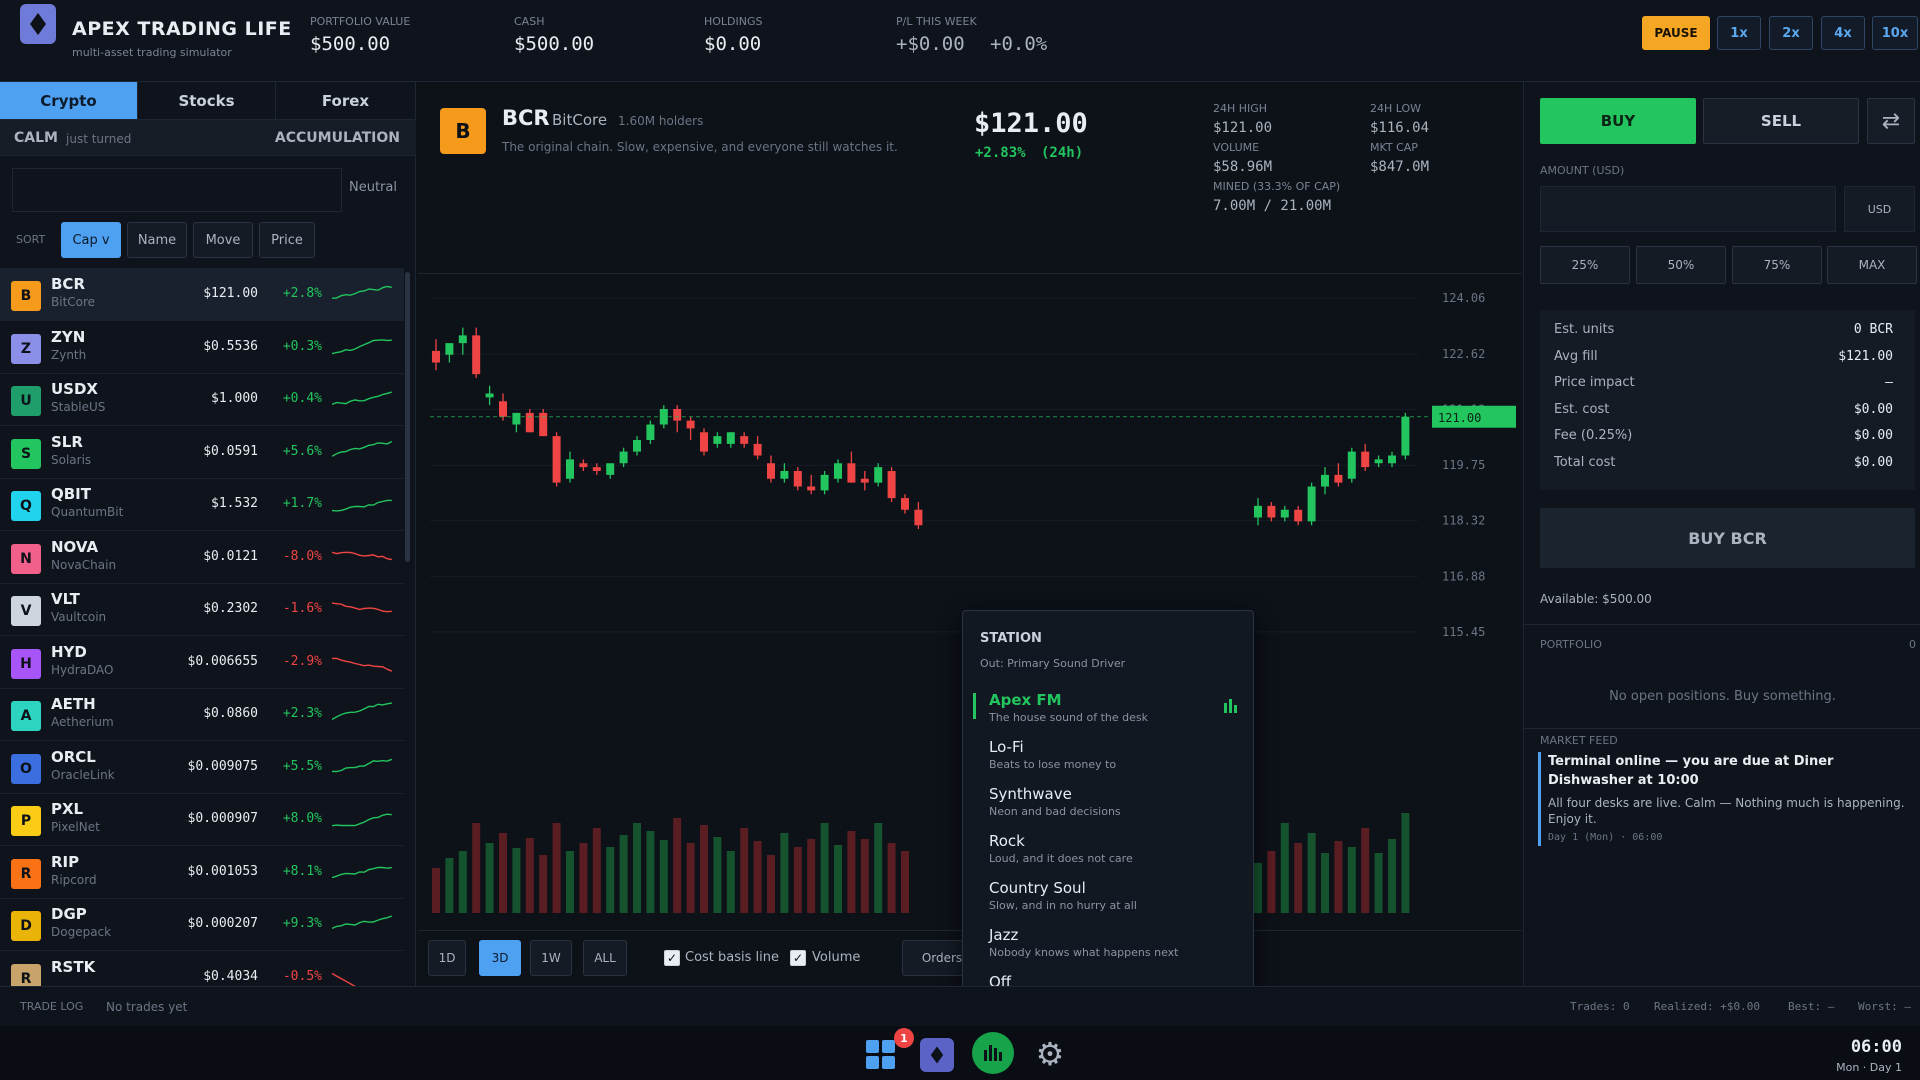 The height and width of the screenshot is (1080, 1920). What do you see at coordinates (993, 1053) in the screenshot?
I see `radio-station-icon` at bounding box center [993, 1053].